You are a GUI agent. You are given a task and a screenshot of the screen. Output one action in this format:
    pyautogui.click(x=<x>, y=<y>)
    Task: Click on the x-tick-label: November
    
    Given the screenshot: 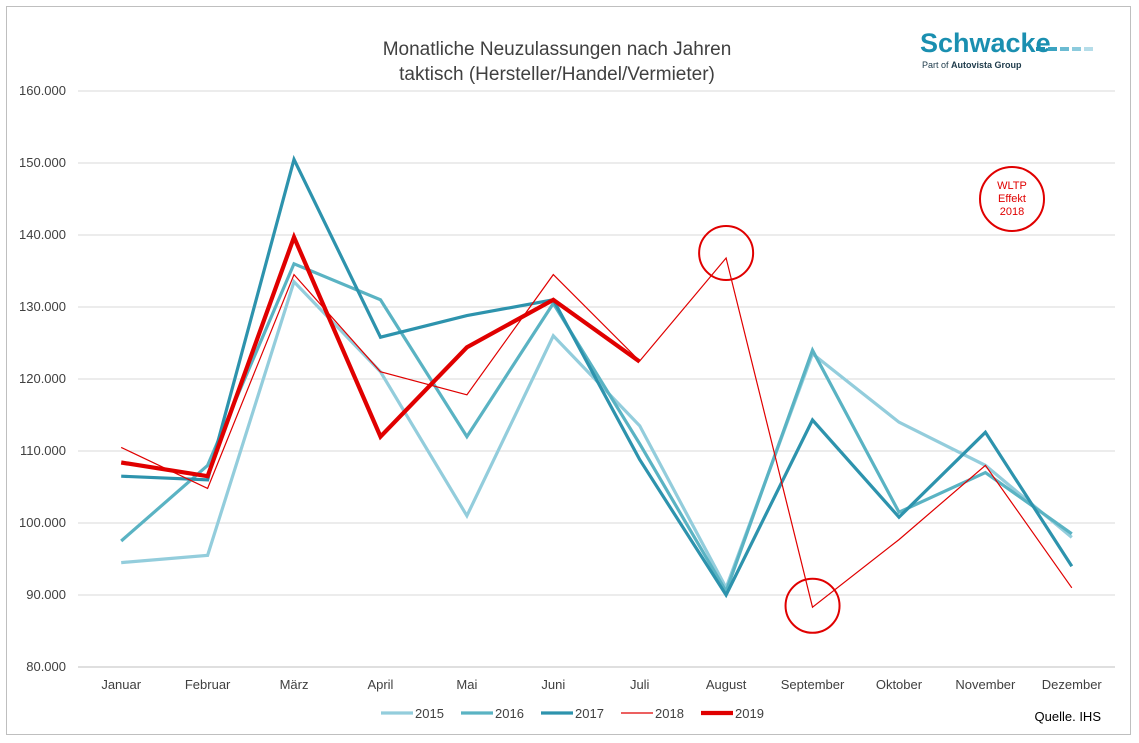 What is the action you would take?
    pyautogui.click(x=985, y=684)
    